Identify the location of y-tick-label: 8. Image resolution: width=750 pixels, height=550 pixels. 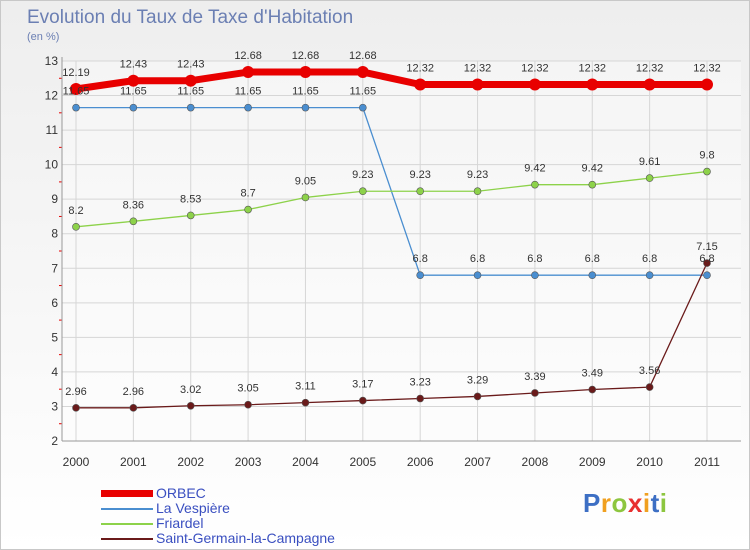
(54, 234).